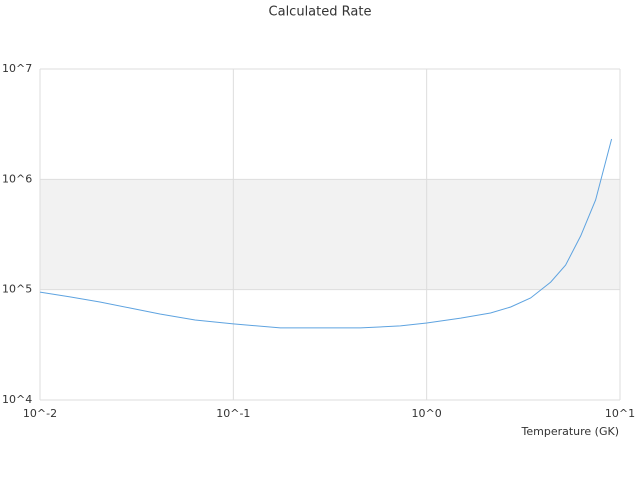 Image resolution: width=640 pixels, height=480 pixels. I want to click on y-tick-label: 10^5, so click(17, 289).